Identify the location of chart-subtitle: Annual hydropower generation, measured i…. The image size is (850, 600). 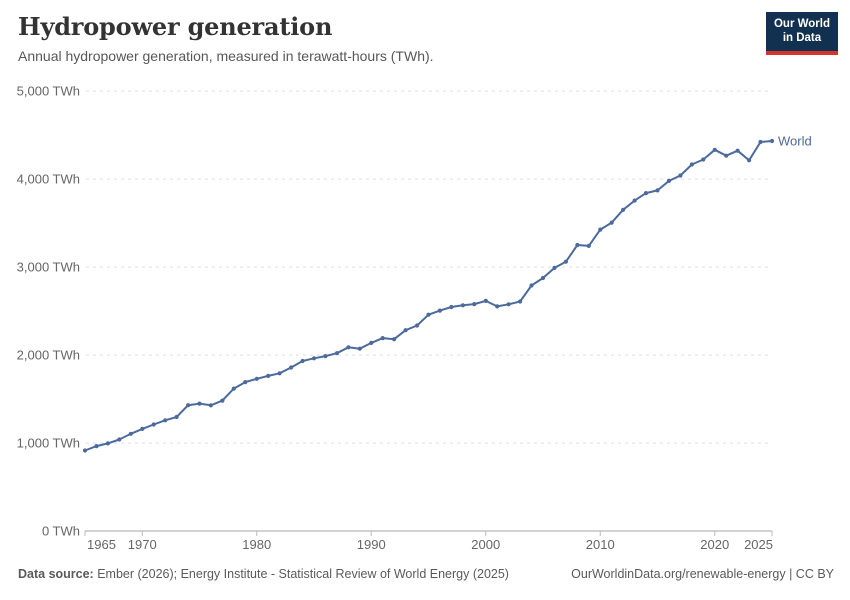
(226, 56).